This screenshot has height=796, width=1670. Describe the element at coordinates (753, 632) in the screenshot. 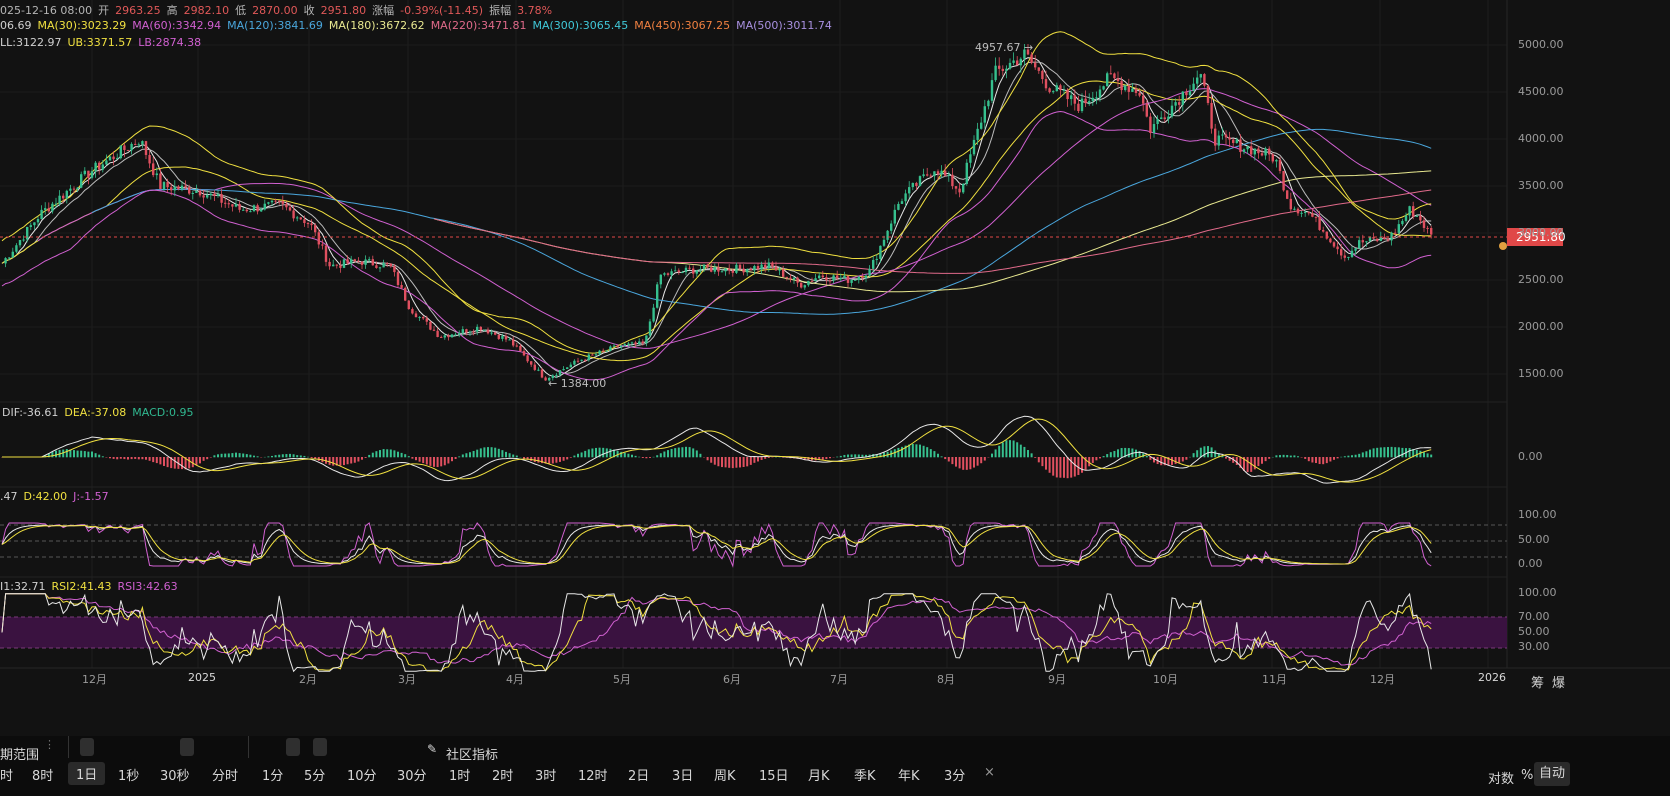

I see `rsi-pane` at that location.